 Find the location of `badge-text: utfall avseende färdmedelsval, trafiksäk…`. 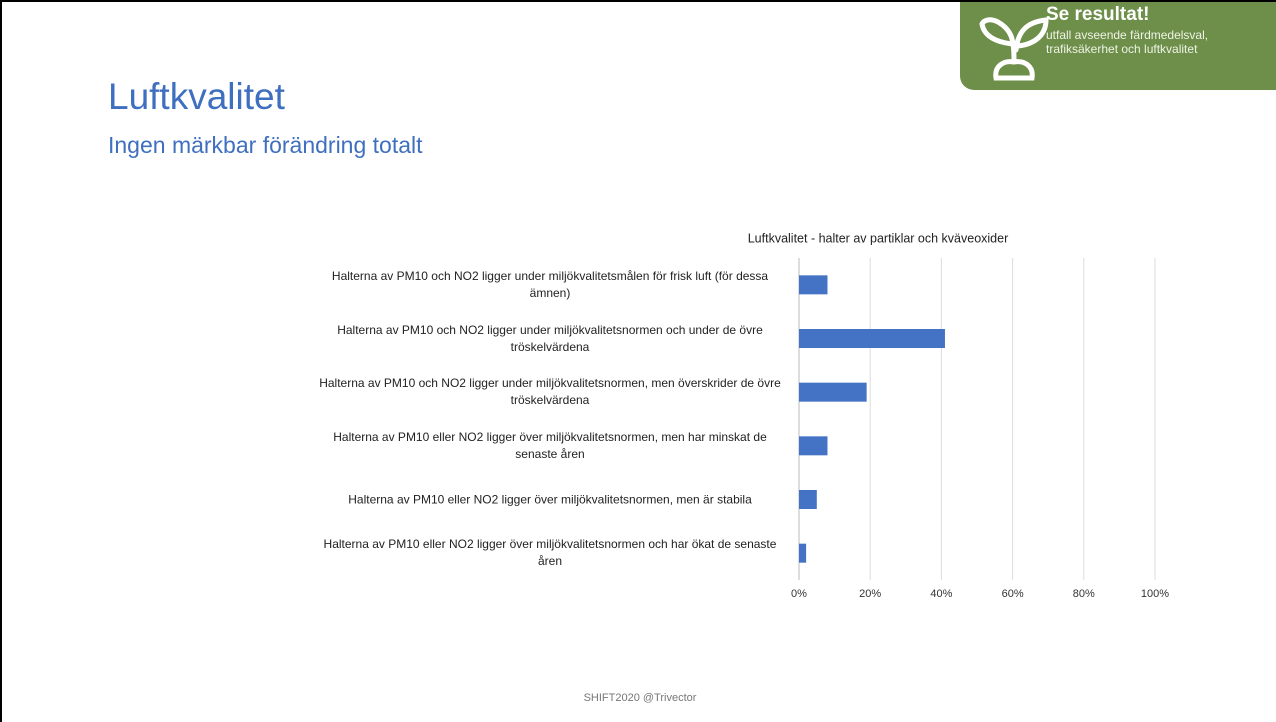

badge-text: utfall avseende färdmedelsval, trafiksäk… is located at coordinates (1127, 42).